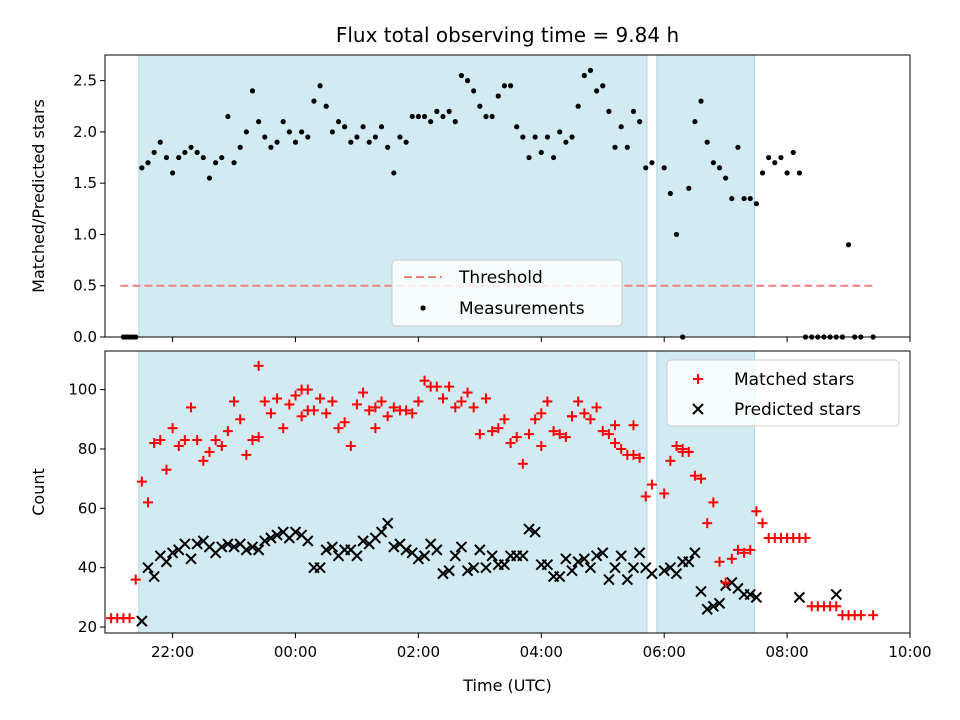  I want to click on legend-box, so click(783, 393).